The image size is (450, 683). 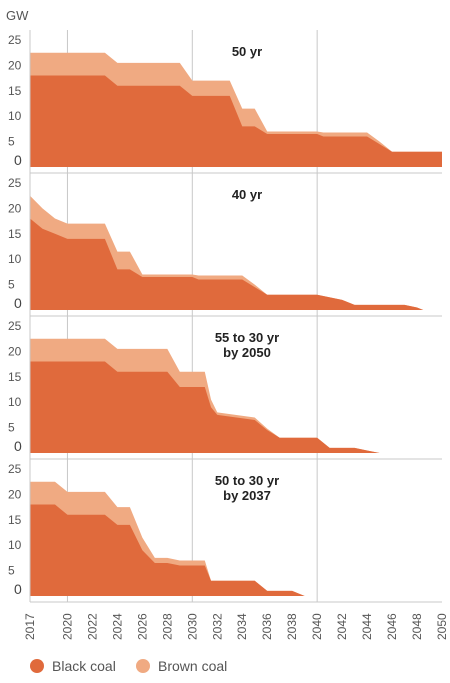 I want to click on x-tick-label-2022: 2022, so click(x=92, y=626).